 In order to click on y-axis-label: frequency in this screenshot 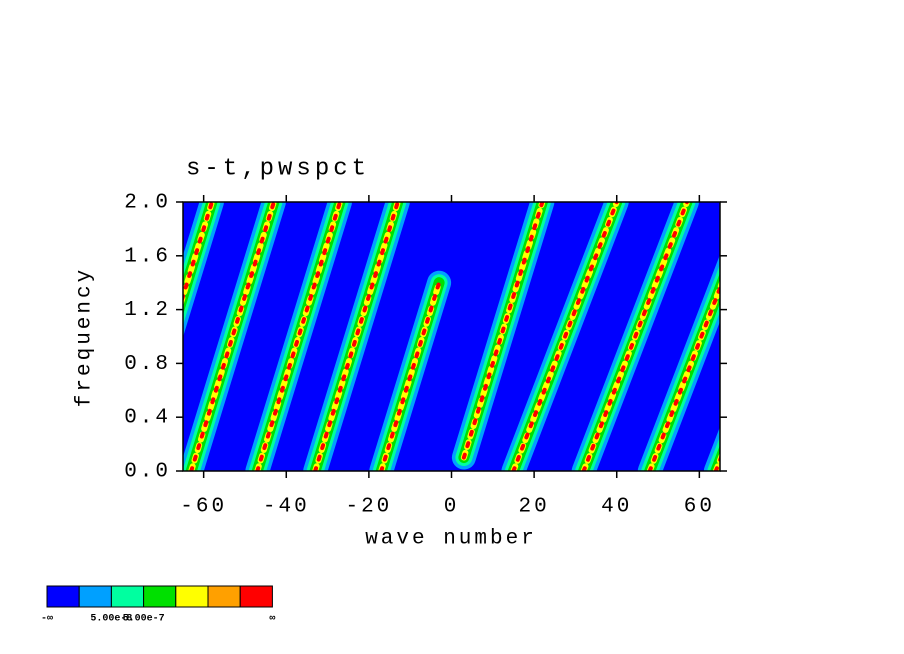, I will do `click(85, 337)`.